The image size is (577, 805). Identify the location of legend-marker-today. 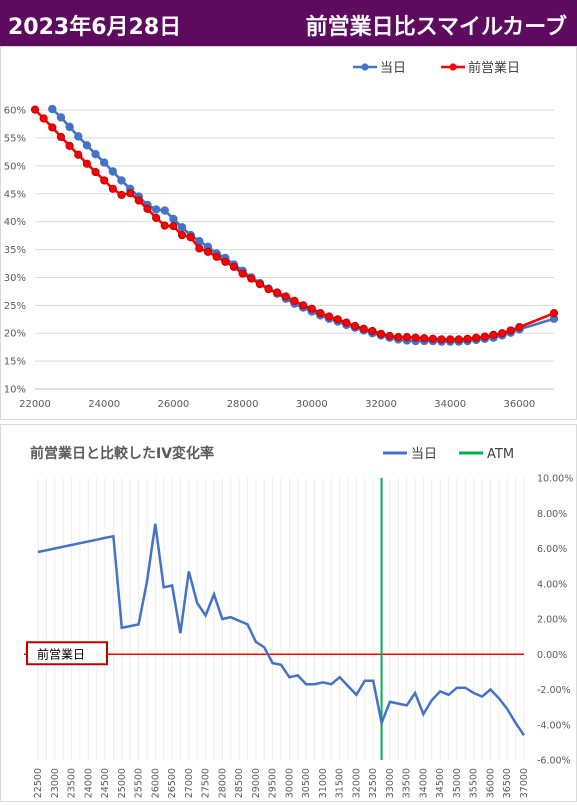
(365, 67).